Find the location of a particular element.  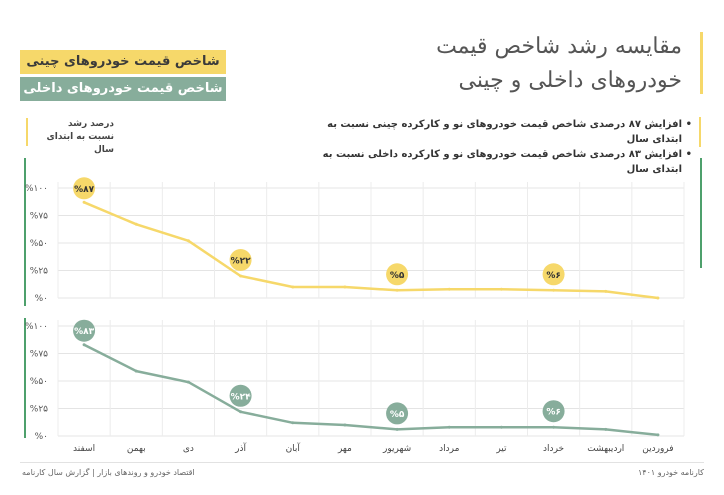

title-accent-bar is located at coordinates (701, 63).